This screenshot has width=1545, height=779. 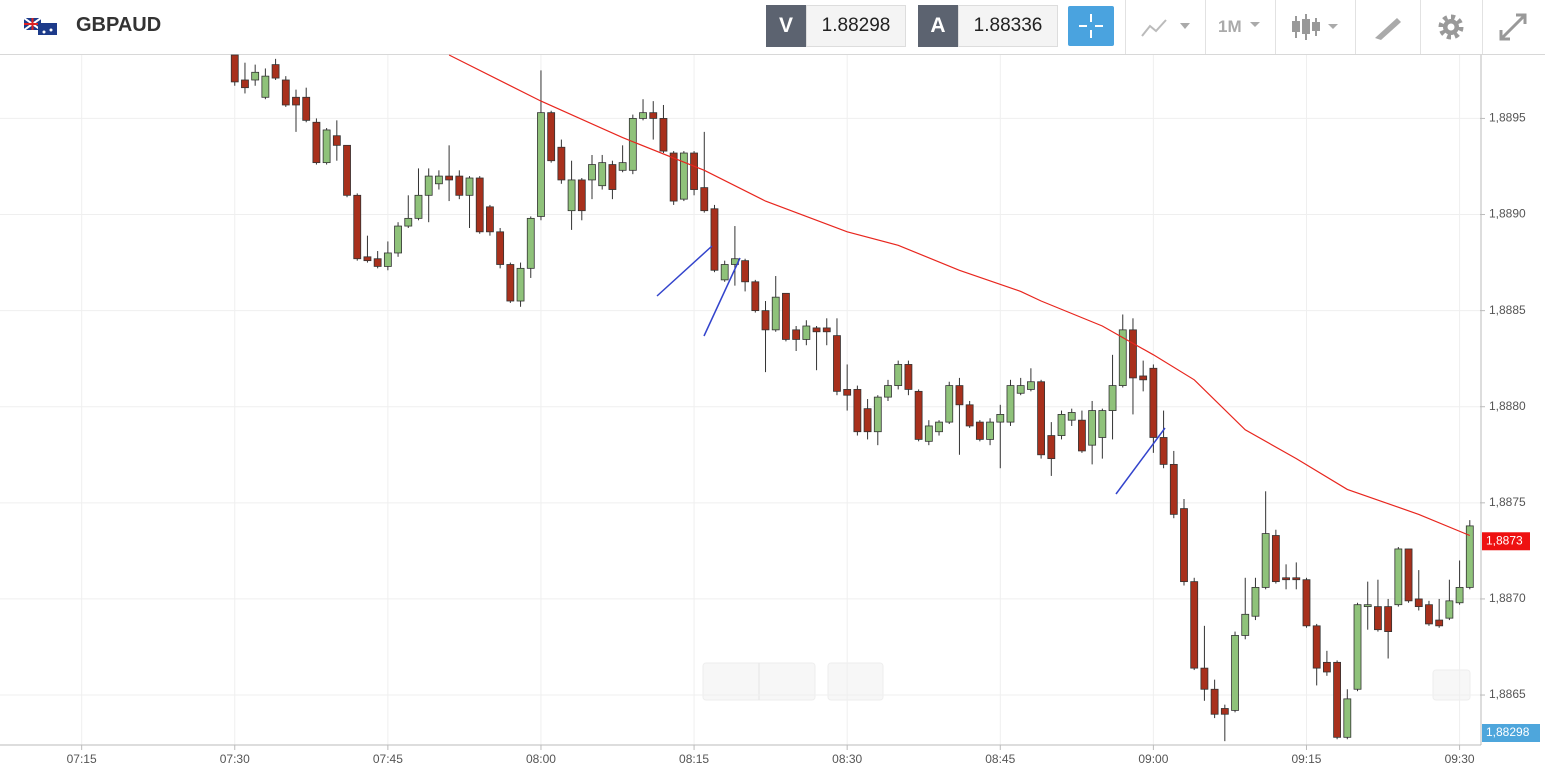 What do you see at coordinates (1091, 26) in the screenshot?
I see `crosshair-button` at bounding box center [1091, 26].